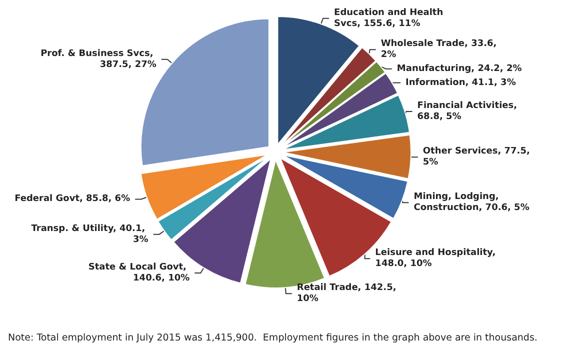  What do you see at coordinates (139, 273) in the screenshot?
I see `slice-label: State & Local Govt, 140.6, 10%` at bounding box center [139, 273].